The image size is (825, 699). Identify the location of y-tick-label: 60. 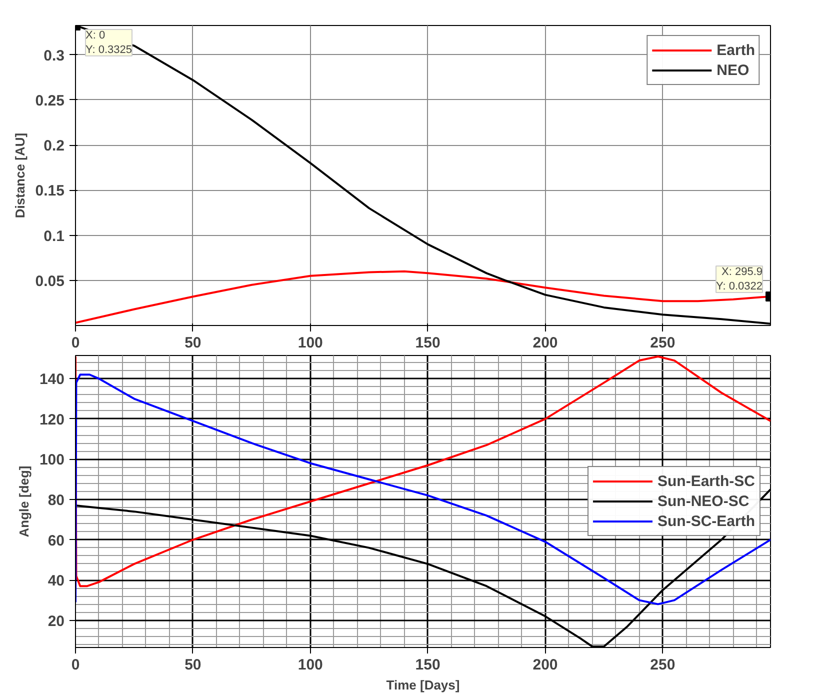
(56, 541).